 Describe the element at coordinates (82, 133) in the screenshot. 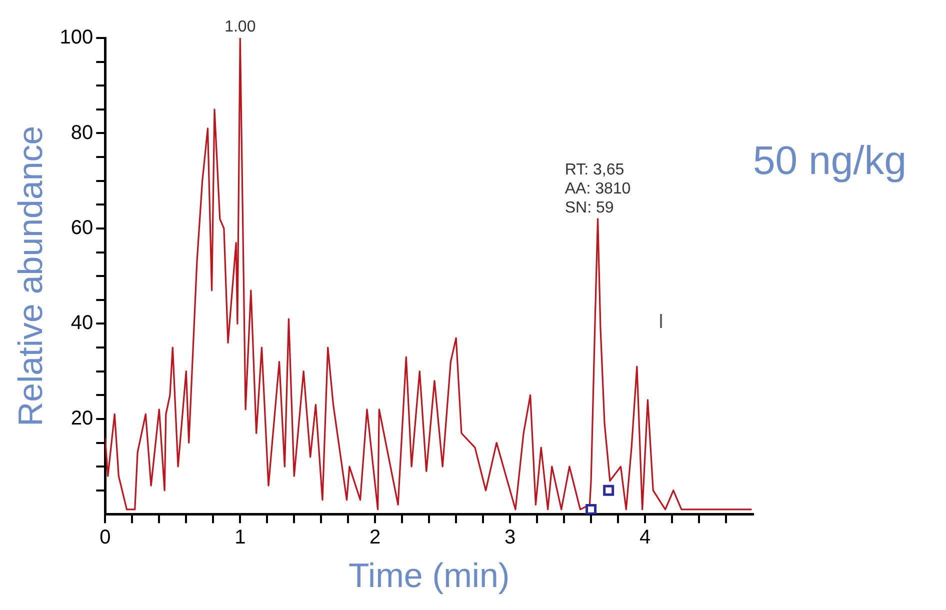

I see `y-tick-label: 80` at that location.